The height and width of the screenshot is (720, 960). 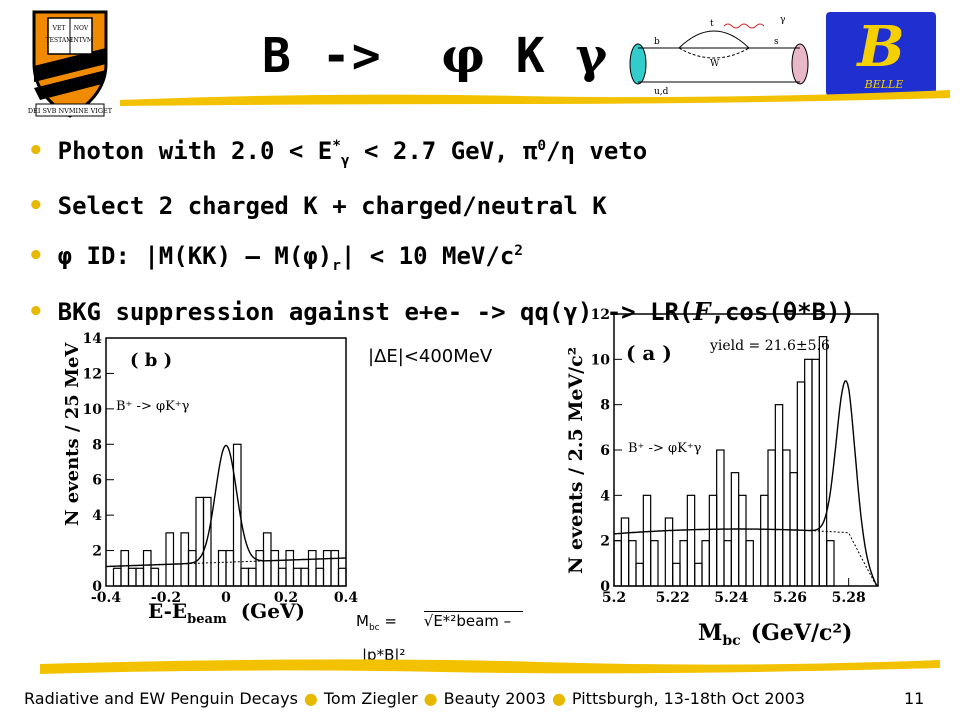 What do you see at coordinates (93, 339) in the screenshot?
I see `plot-b-ytick-7: 14` at bounding box center [93, 339].